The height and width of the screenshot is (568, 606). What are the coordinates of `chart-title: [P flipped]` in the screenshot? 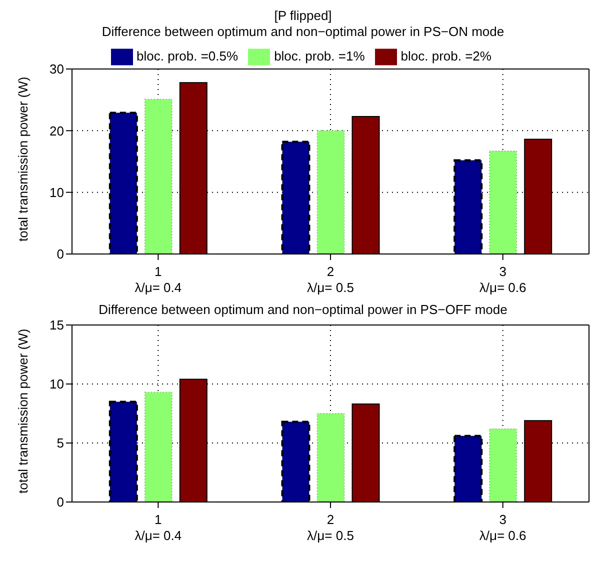 It's located at (303, 16).